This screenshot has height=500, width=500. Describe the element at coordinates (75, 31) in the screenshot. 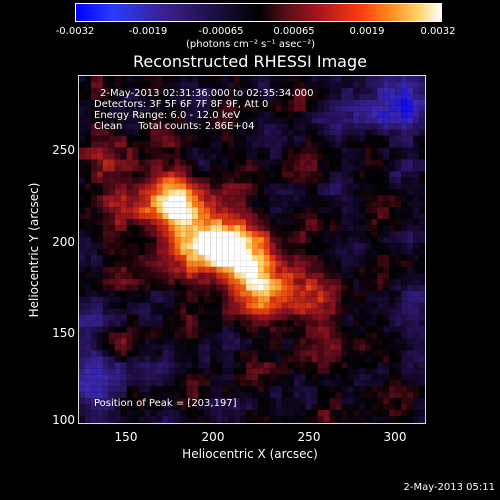

I see `colorbar-tick: -0.0032` at that location.